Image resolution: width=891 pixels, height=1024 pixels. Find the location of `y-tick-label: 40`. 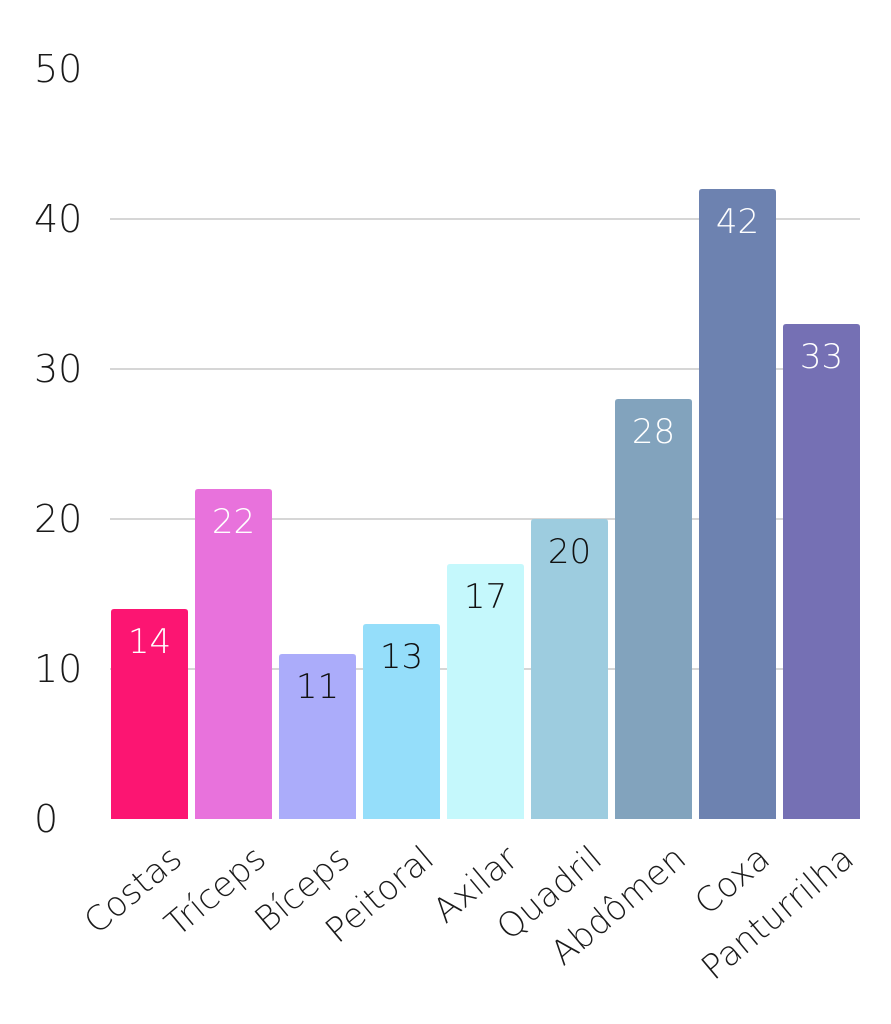

y-tick-label: 40 is located at coordinates (58, 219).